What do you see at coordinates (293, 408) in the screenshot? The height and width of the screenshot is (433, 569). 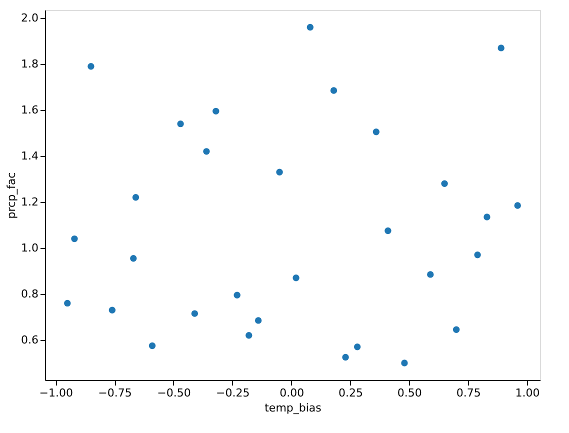 I see `x-axis-title: temp_bias` at bounding box center [293, 408].